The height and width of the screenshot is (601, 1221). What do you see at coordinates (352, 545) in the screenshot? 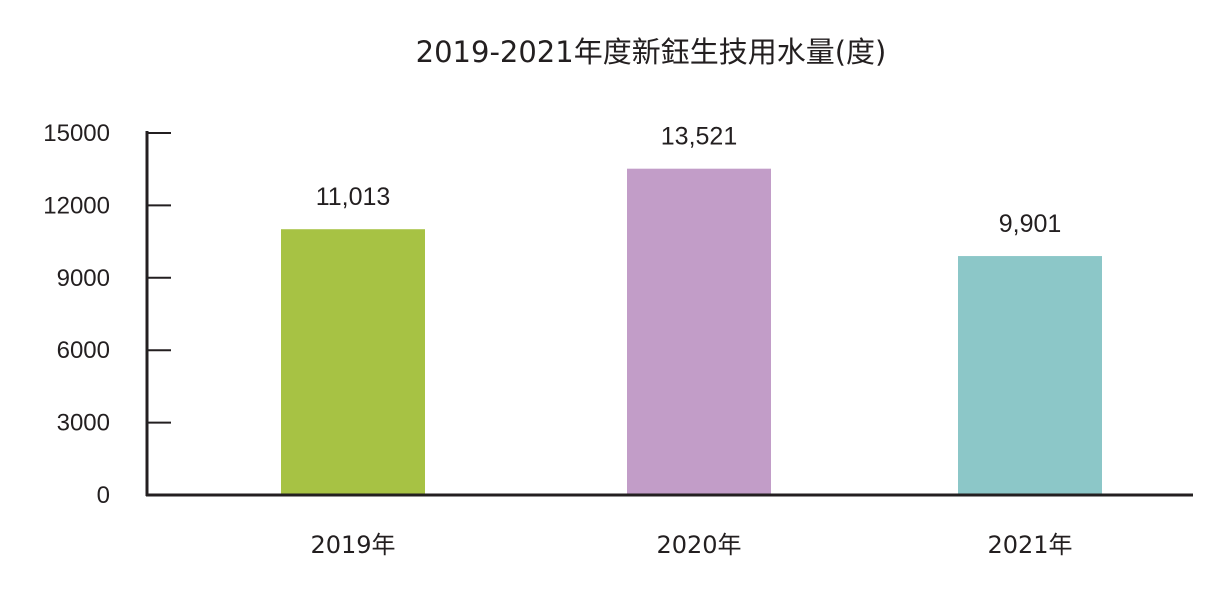
I see `x-tick-label: 2019年` at bounding box center [352, 545].